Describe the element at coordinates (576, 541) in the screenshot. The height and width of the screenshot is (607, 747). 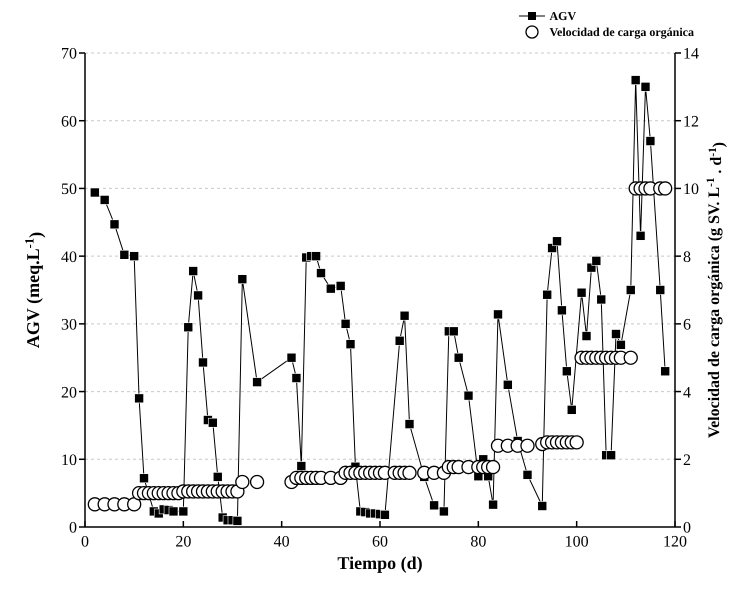
I see `x-tick-label: 100` at that location.